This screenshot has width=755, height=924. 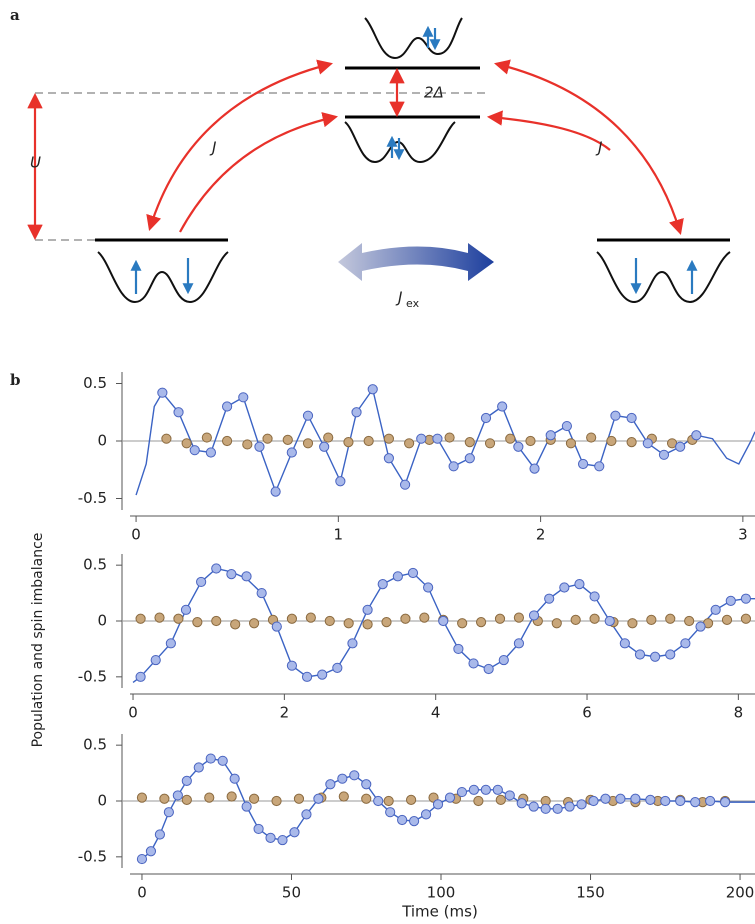 What do you see at coordinates (441, 893) in the screenshot?
I see `x-tick-label: 100` at bounding box center [441, 893].